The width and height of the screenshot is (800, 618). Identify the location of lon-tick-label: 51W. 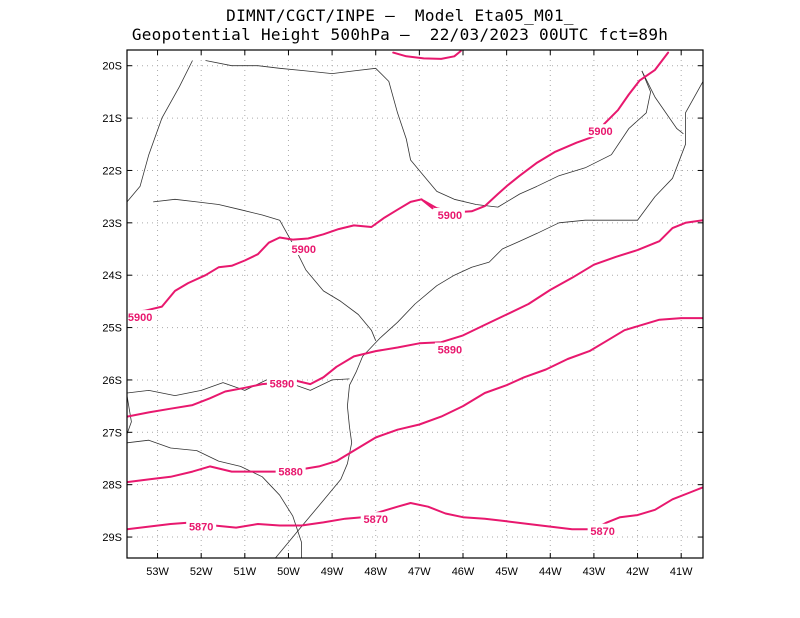
(245, 572).